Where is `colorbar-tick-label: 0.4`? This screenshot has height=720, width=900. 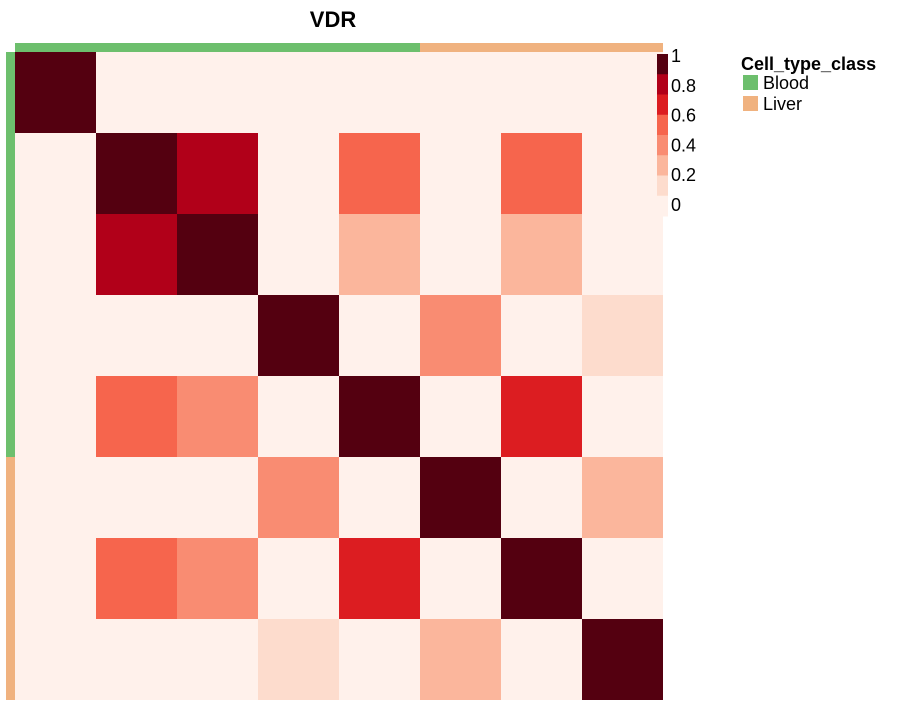
colorbar-tick-label: 0.4 is located at coordinates (683, 145).